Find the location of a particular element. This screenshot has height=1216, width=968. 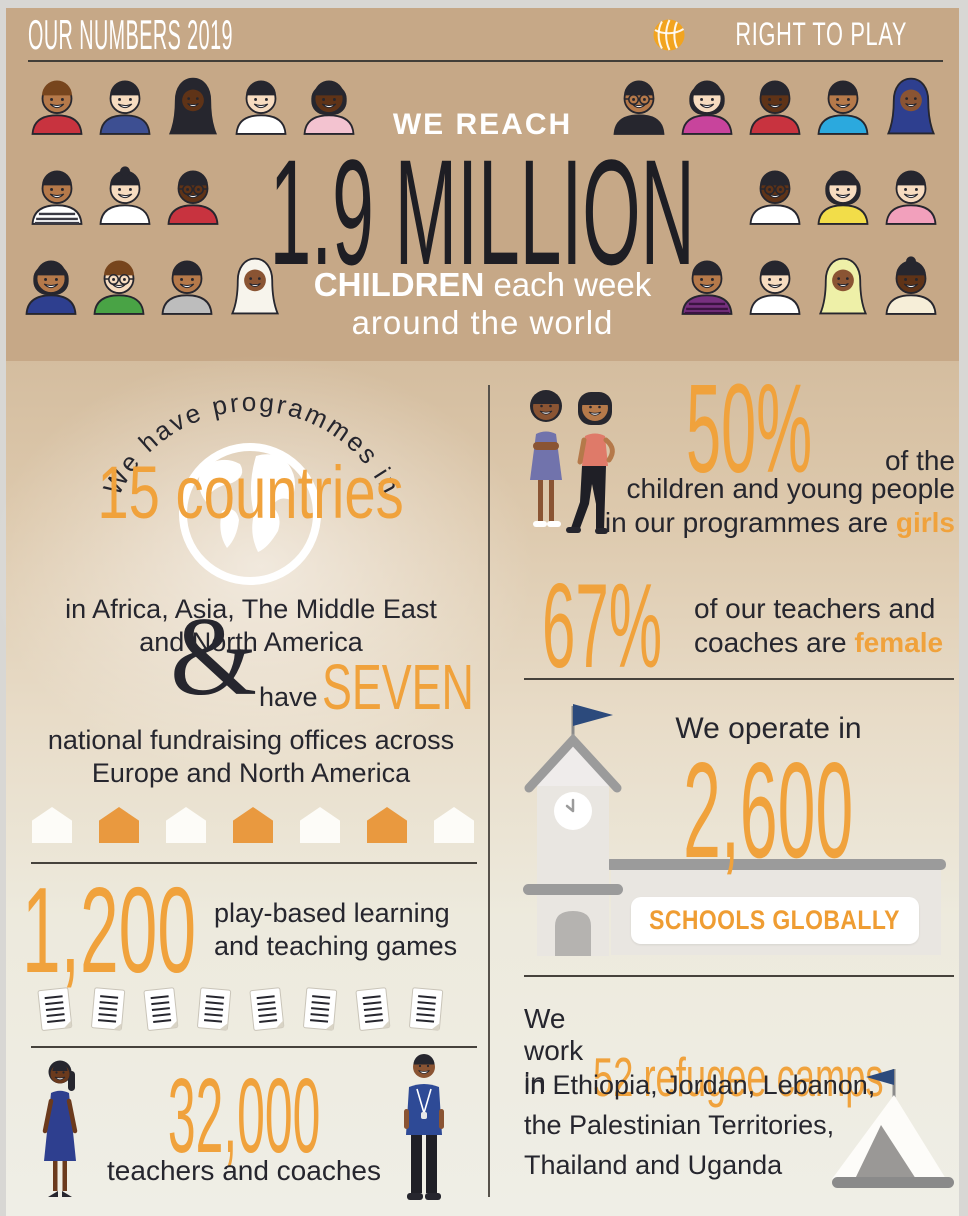

games-label-line2: and teaching games is located at coordinates (336, 946).